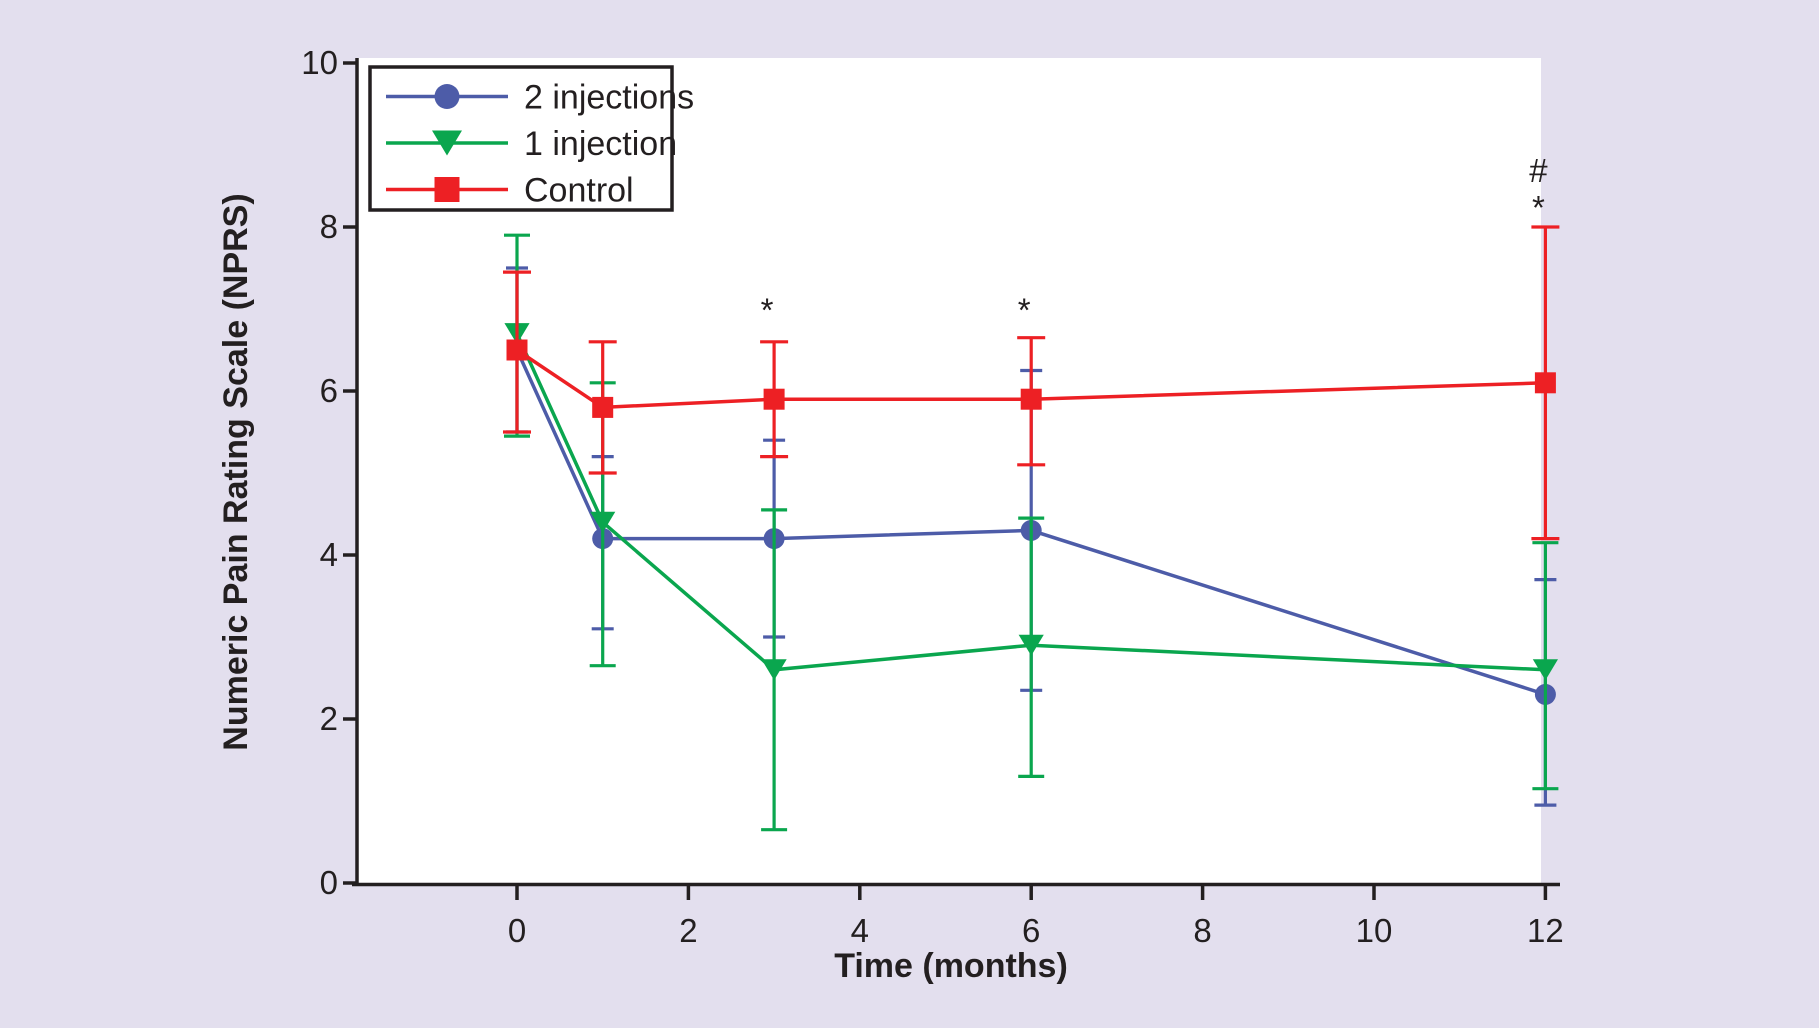  Describe the element at coordinates (1374, 930) in the screenshot. I see `x-tick-label: 10` at that location.